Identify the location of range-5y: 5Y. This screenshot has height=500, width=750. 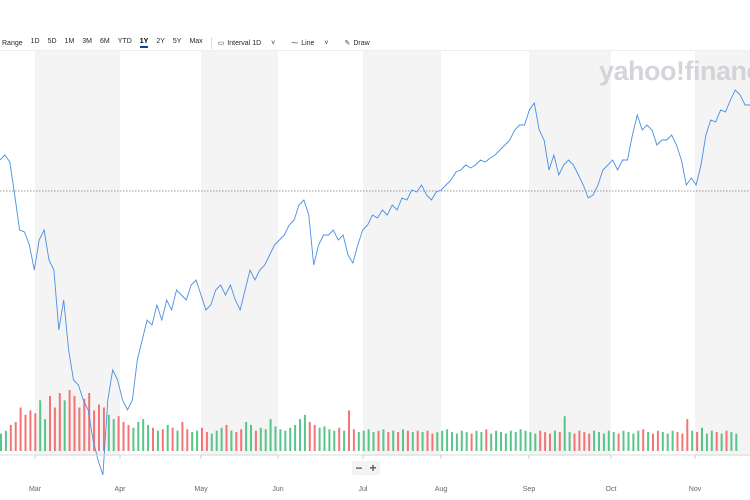
(177, 41).